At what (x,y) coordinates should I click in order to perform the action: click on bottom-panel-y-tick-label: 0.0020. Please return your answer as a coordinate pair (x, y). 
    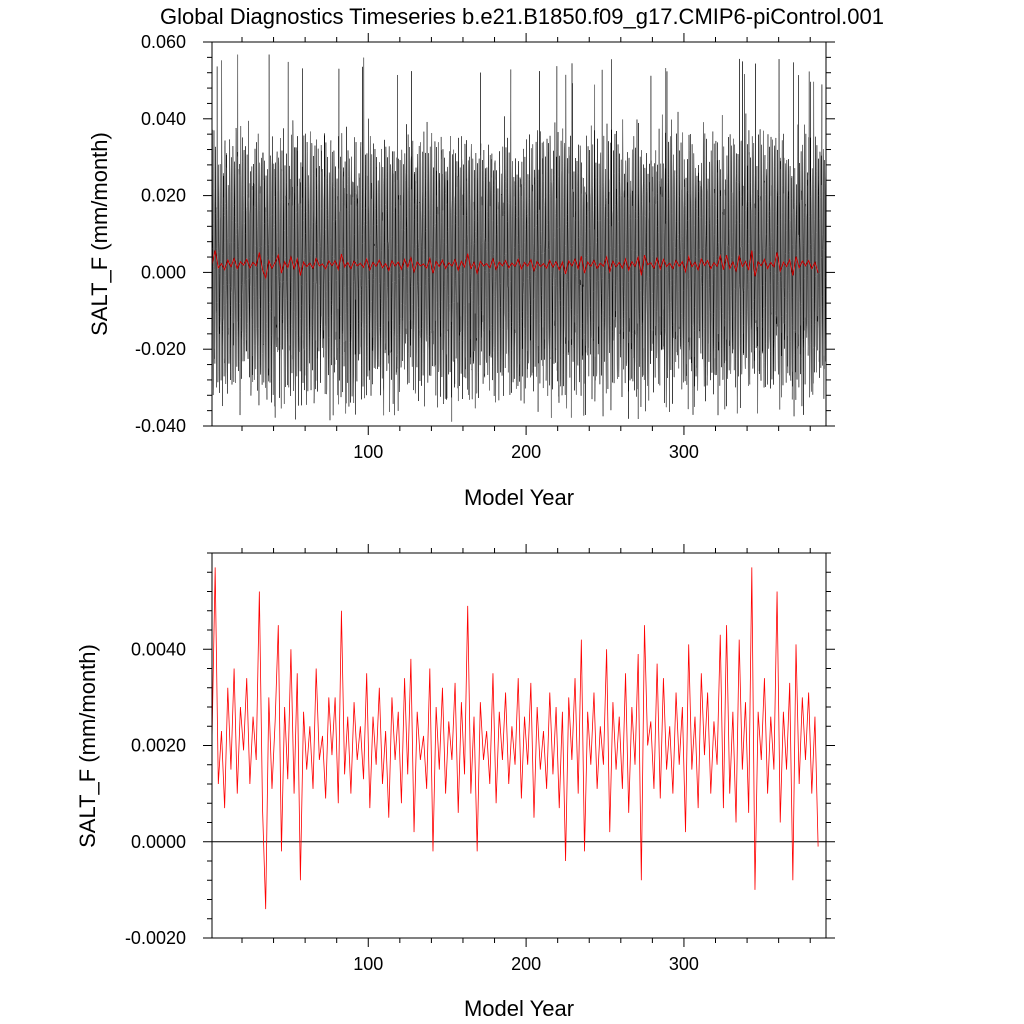
    Looking at the image, I should click on (158, 746).